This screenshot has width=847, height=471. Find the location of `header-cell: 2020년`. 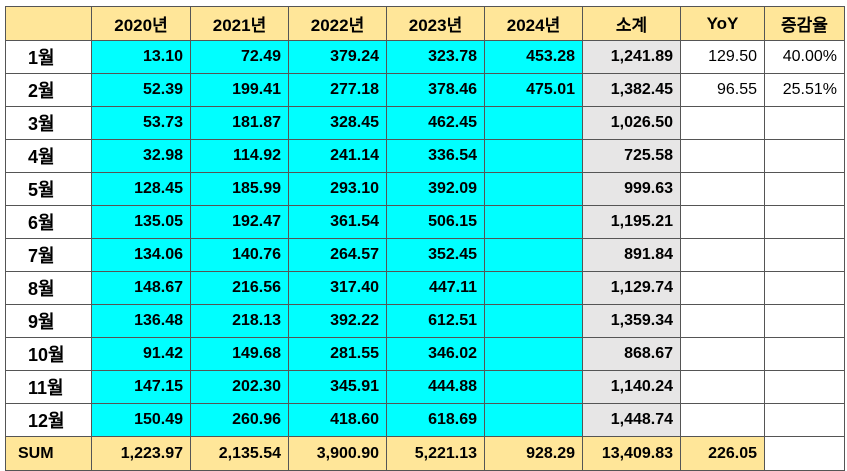

header-cell: 2020년 is located at coordinates (141, 23).